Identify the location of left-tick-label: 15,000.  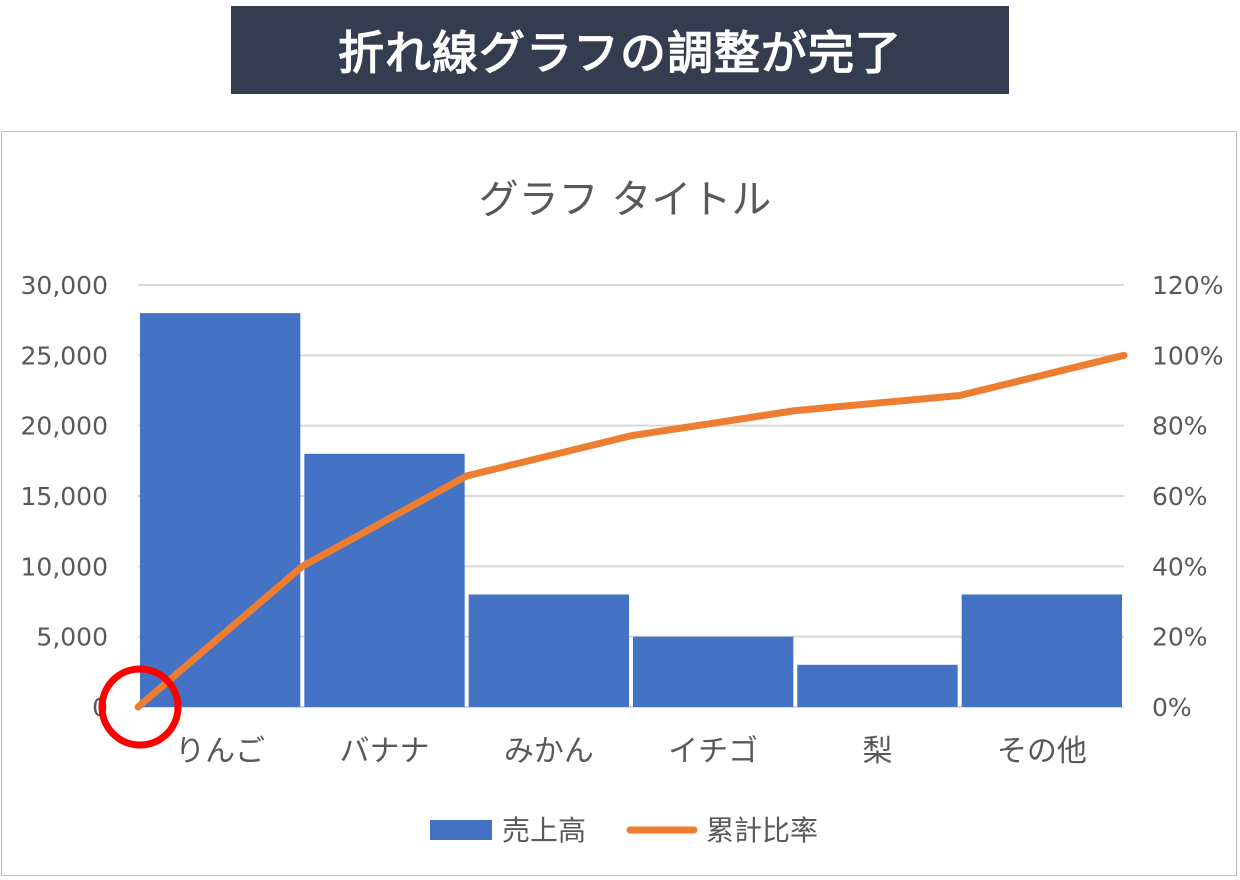
(64, 496).